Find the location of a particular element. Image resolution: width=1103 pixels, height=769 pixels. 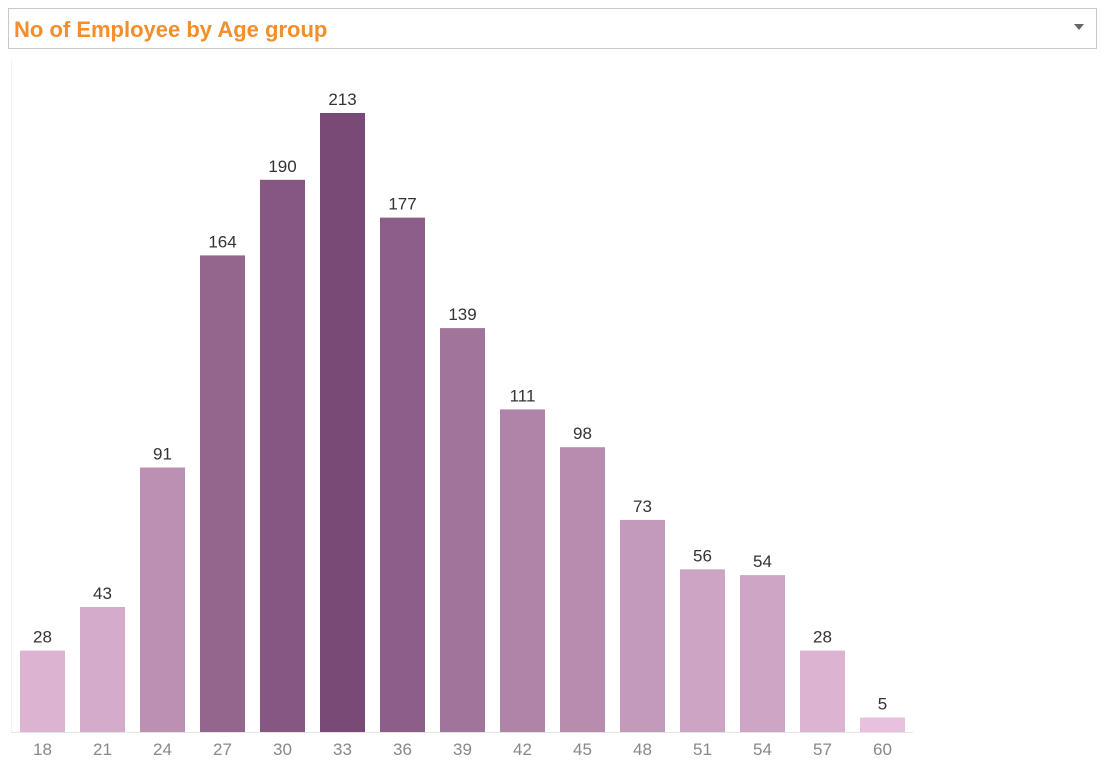

dropdown-arrow-icon is located at coordinates (1079, 27).